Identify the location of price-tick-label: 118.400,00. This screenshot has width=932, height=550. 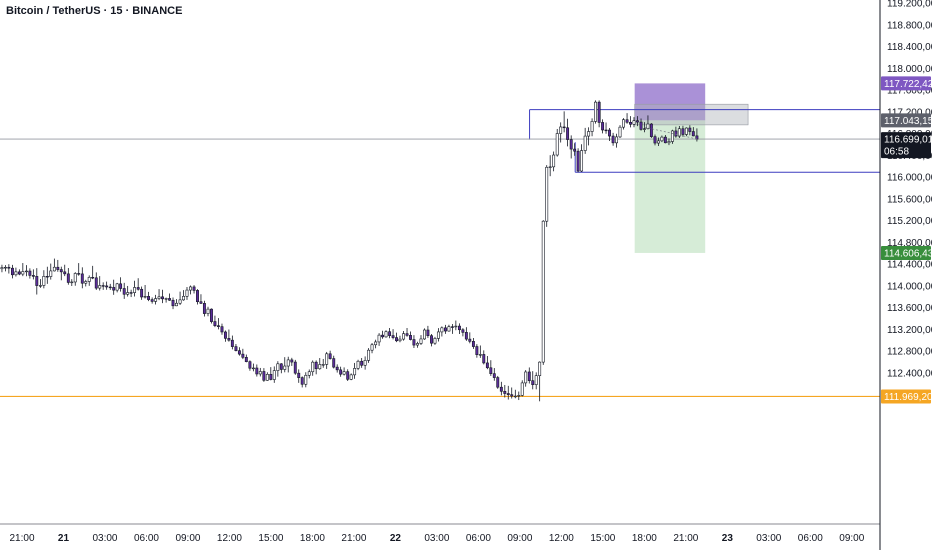
(909, 47).